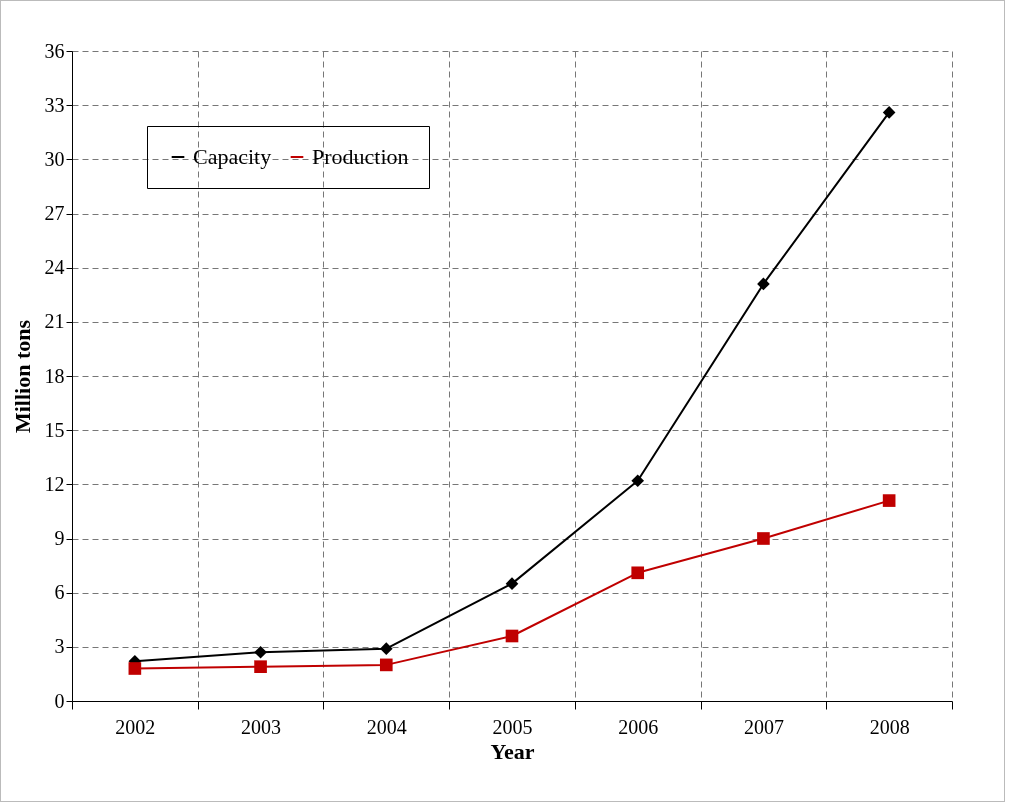  What do you see at coordinates (54, 50) in the screenshot?
I see `y-tick-label: 36` at bounding box center [54, 50].